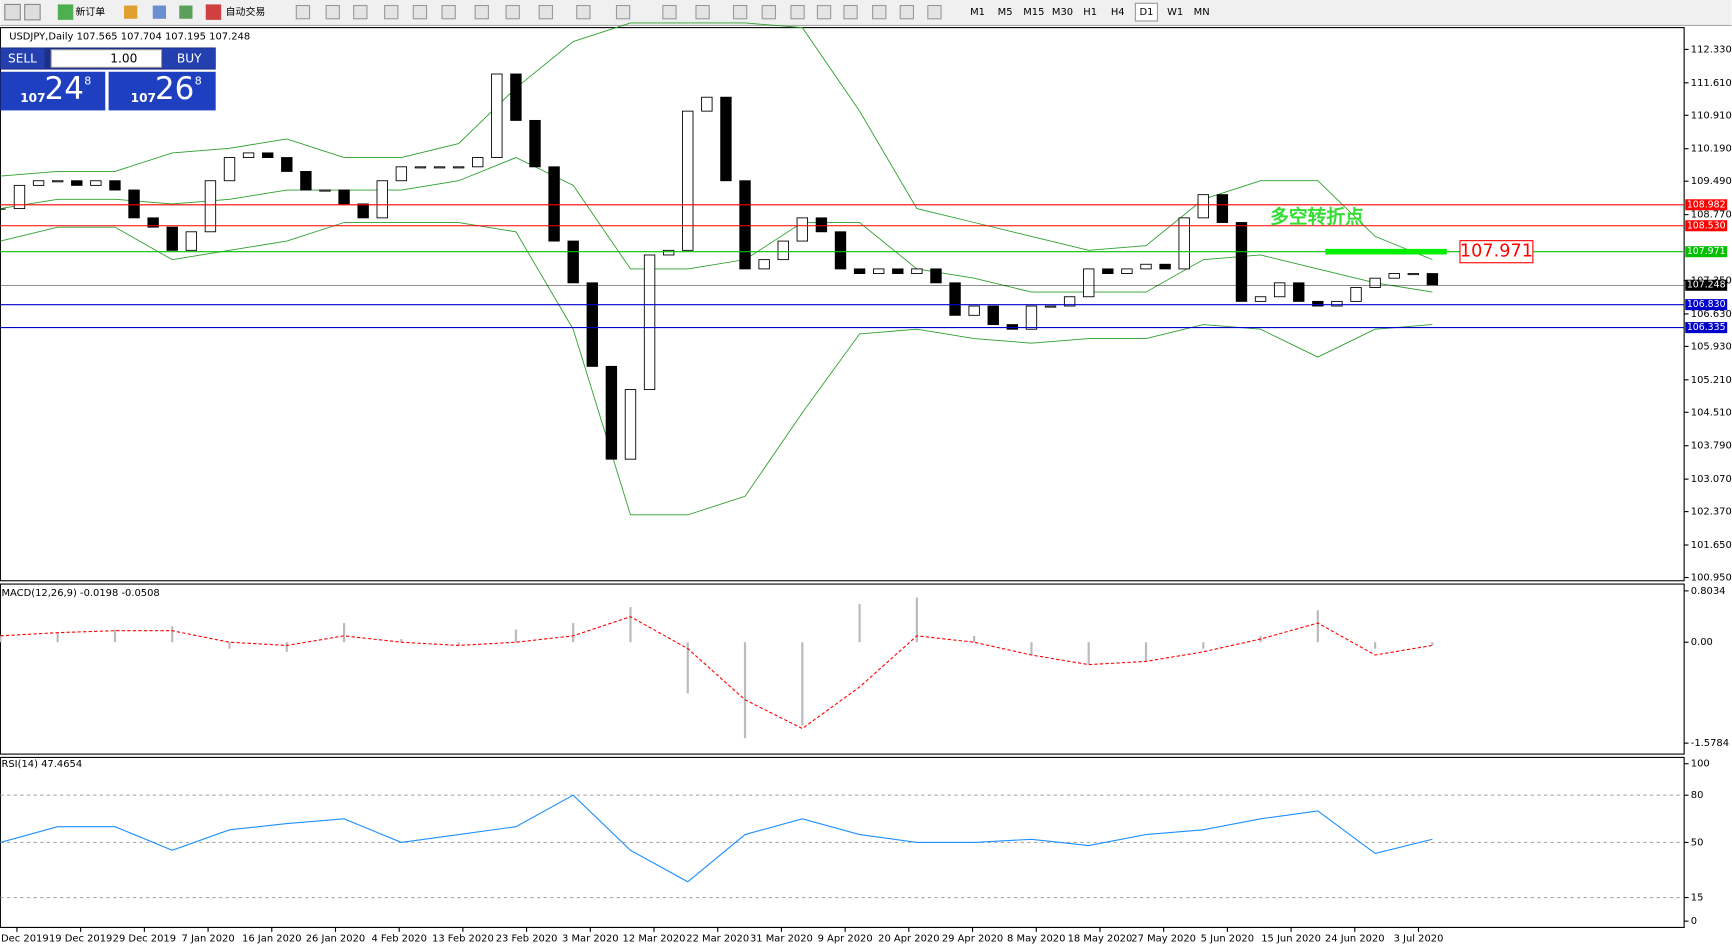 The width and height of the screenshot is (1732, 944). I want to click on x-tick-label: 3 Jul 2020, so click(1419, 938).